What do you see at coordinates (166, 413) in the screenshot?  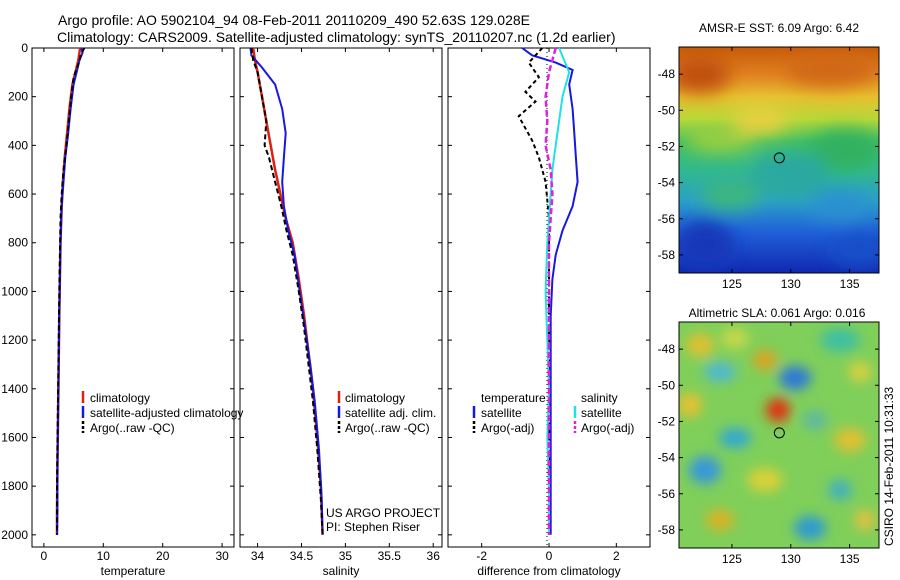 I see `legend-label-satellite: satellite-adjusted climatology` at bounding box center [166, 413].